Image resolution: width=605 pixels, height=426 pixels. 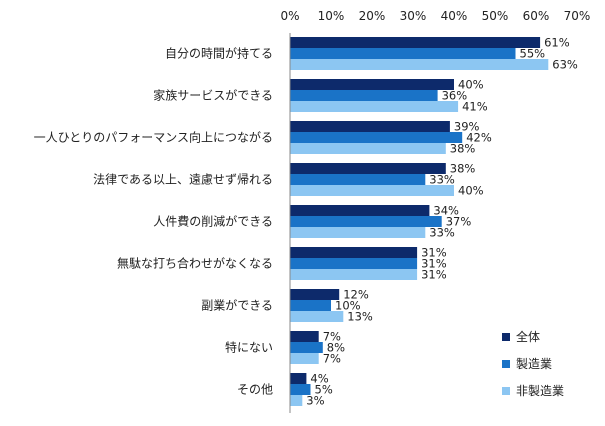 What do you see at coordinates (249, 347) in the screenshot?
I see `category-label: 特にない` at bounding box center [249, 347].